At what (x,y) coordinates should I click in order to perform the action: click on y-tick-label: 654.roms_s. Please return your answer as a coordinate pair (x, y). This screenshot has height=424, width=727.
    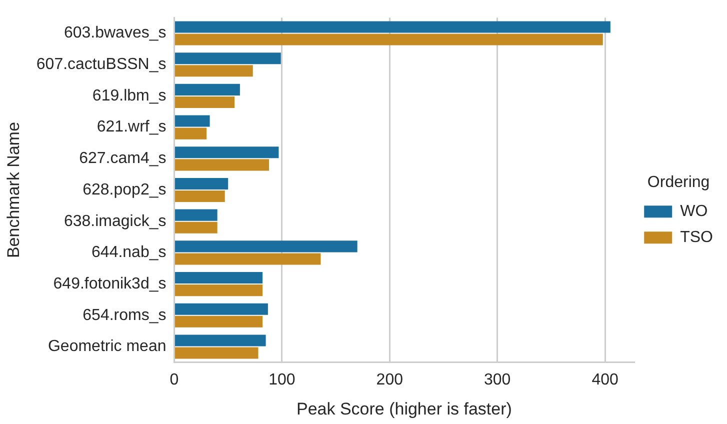
    Looking at the image, I should click on (124, 315).